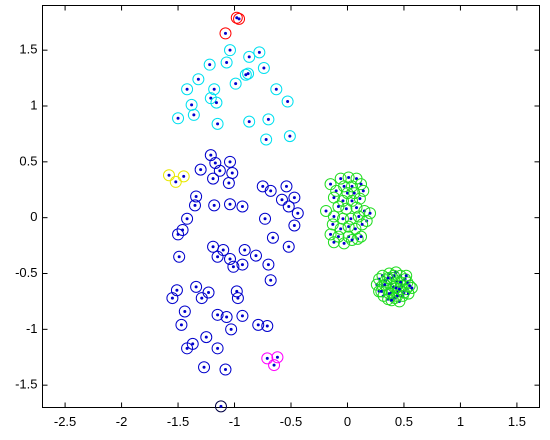 Image resolution: width=550 pixels, height=440 pixels. Describe the element at coordinates (26, 272) in the screenshot. I see `y-tick-label: -0.5` at that location.